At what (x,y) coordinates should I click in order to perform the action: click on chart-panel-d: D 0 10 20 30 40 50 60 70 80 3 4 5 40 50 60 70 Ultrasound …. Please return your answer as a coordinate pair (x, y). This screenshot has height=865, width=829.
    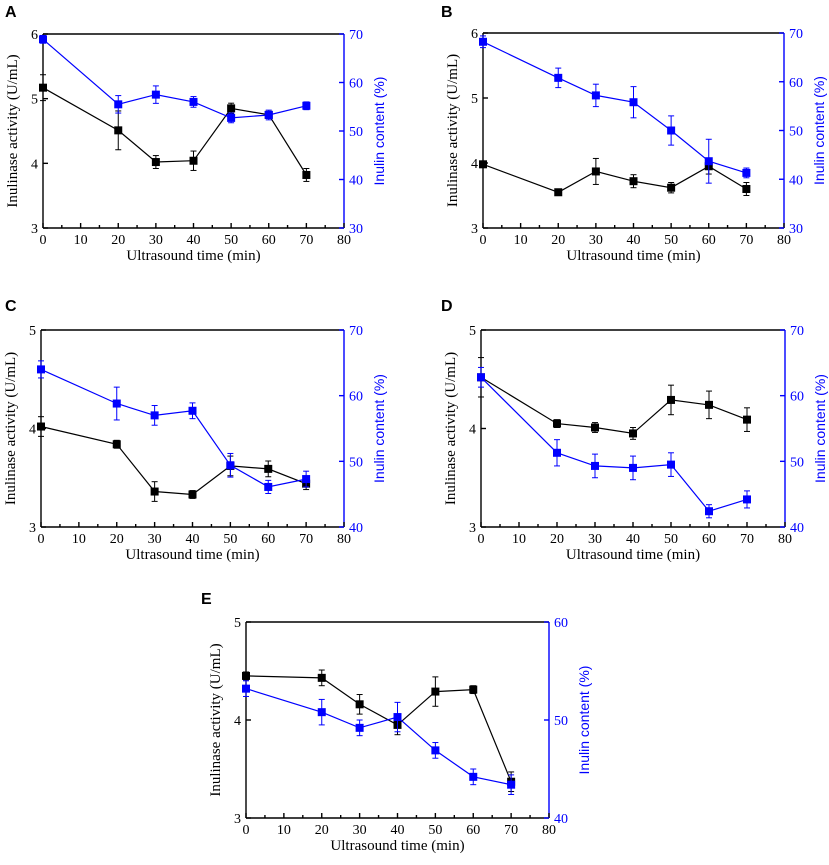
    Looking at the image, I should click on (634, 430).